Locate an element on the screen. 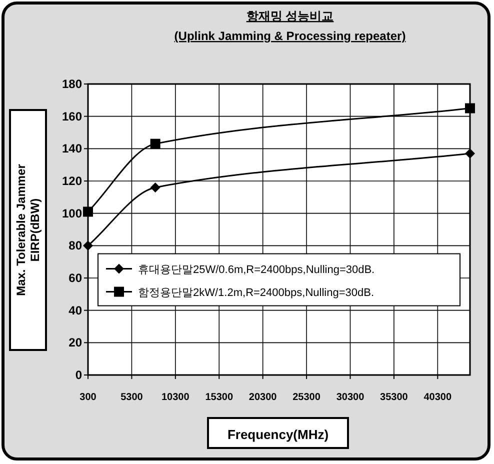  x-tick-label: 25300 is located at coordinates (306, 397).